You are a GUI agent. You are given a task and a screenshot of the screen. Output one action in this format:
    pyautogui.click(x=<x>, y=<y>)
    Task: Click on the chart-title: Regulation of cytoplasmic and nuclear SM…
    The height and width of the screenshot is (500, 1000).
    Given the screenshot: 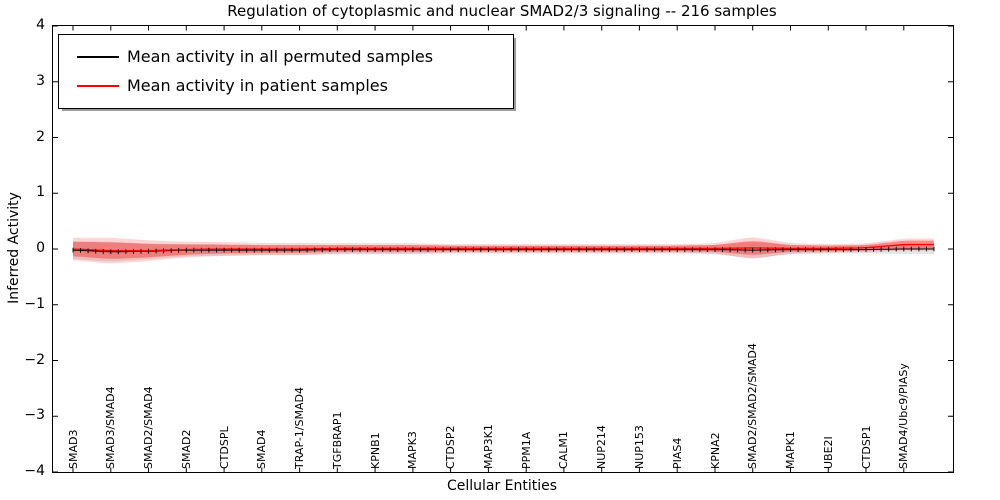 What is the action you would take?
    pyautogui.click(x=502, y=11)
    